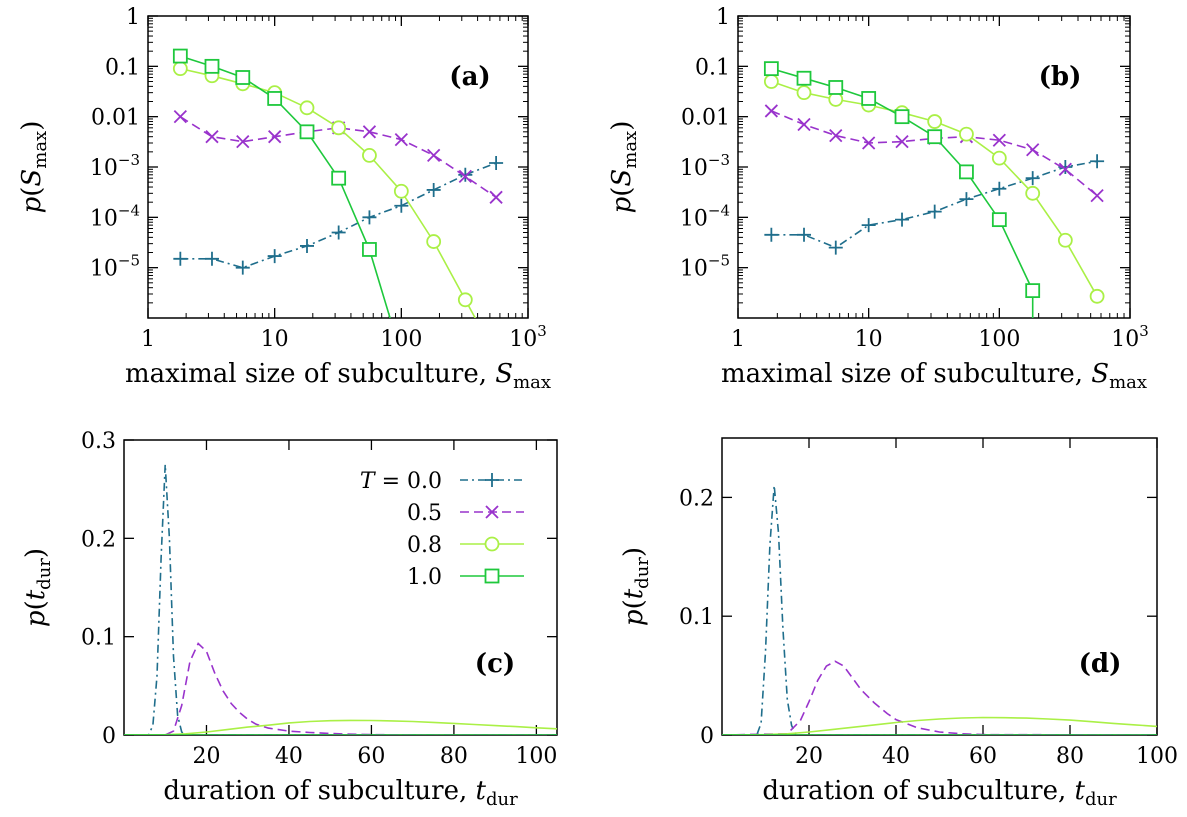 The width and height of the screenshot is (1187, 817). What do you see at coordinates (148, 339) in the screenshot?
I see `x-tick-label: 1` at bounding box center [148, 339].